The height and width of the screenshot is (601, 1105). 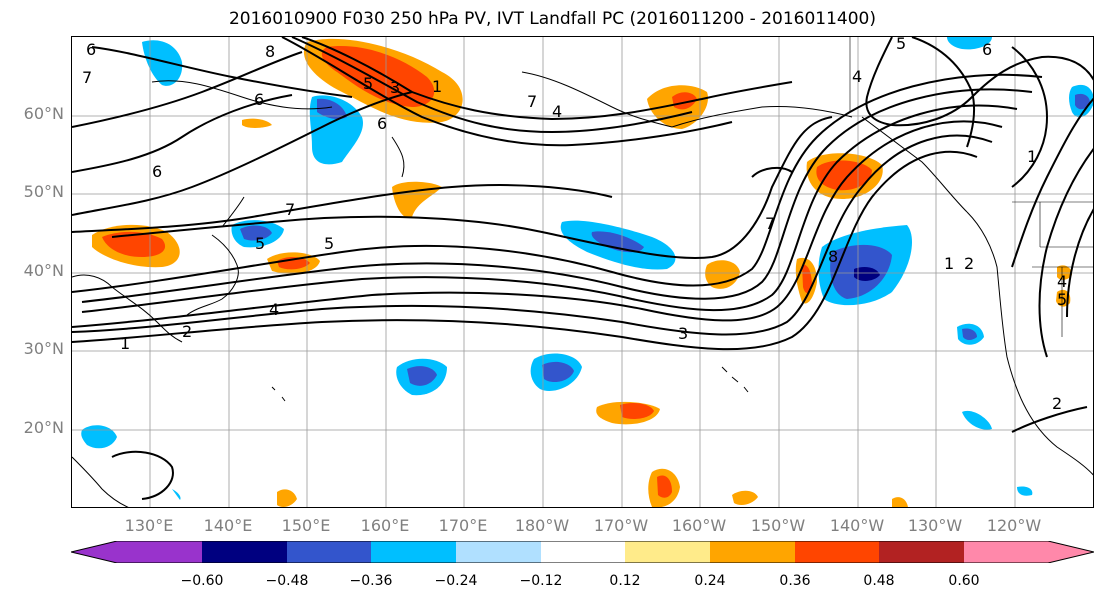 I want to click on colorbar, so click(x=582, y=552).